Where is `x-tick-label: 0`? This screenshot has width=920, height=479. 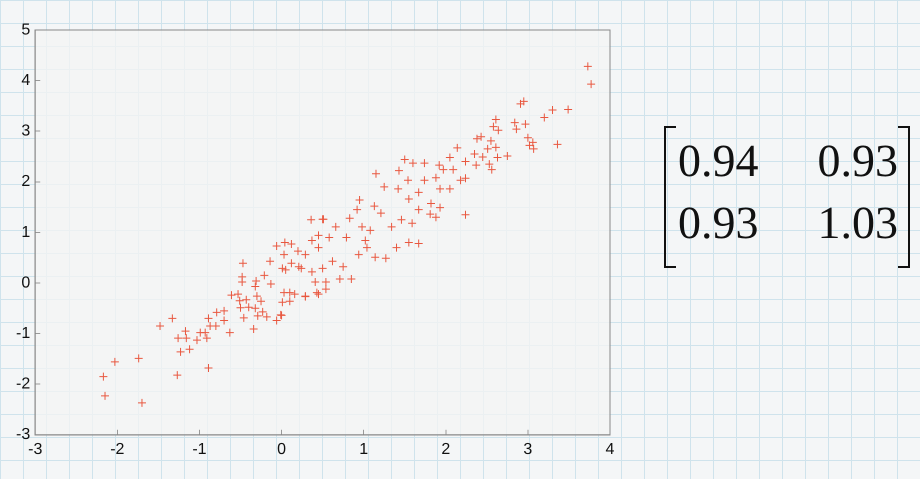
x-tick-label: 0 is located at coordinates (281, 449).